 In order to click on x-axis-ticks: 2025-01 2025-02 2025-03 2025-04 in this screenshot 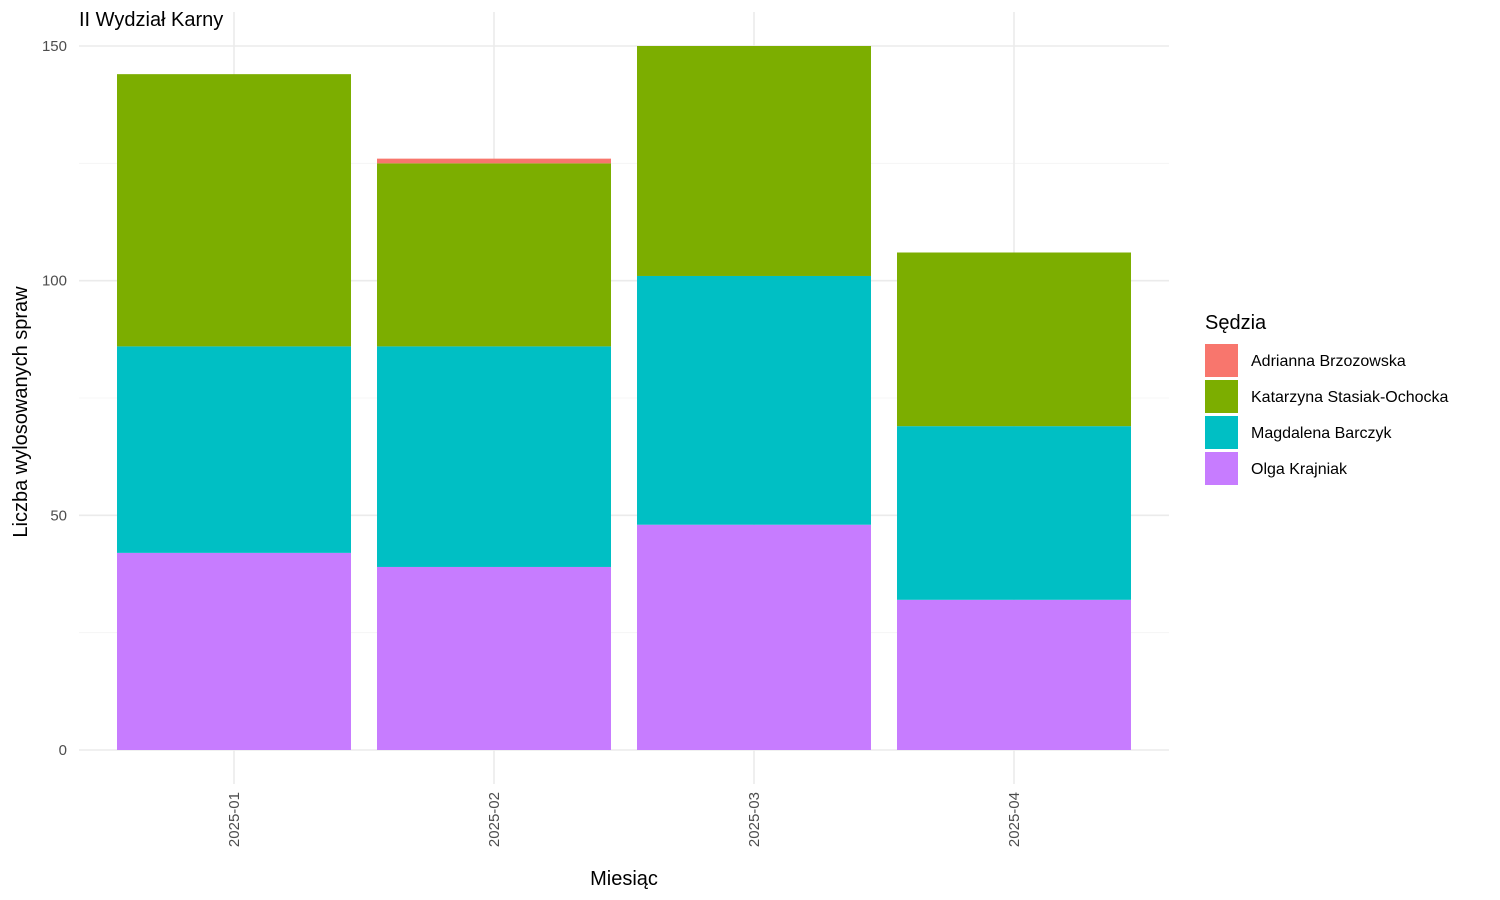, I will do `click(624, 819)`.